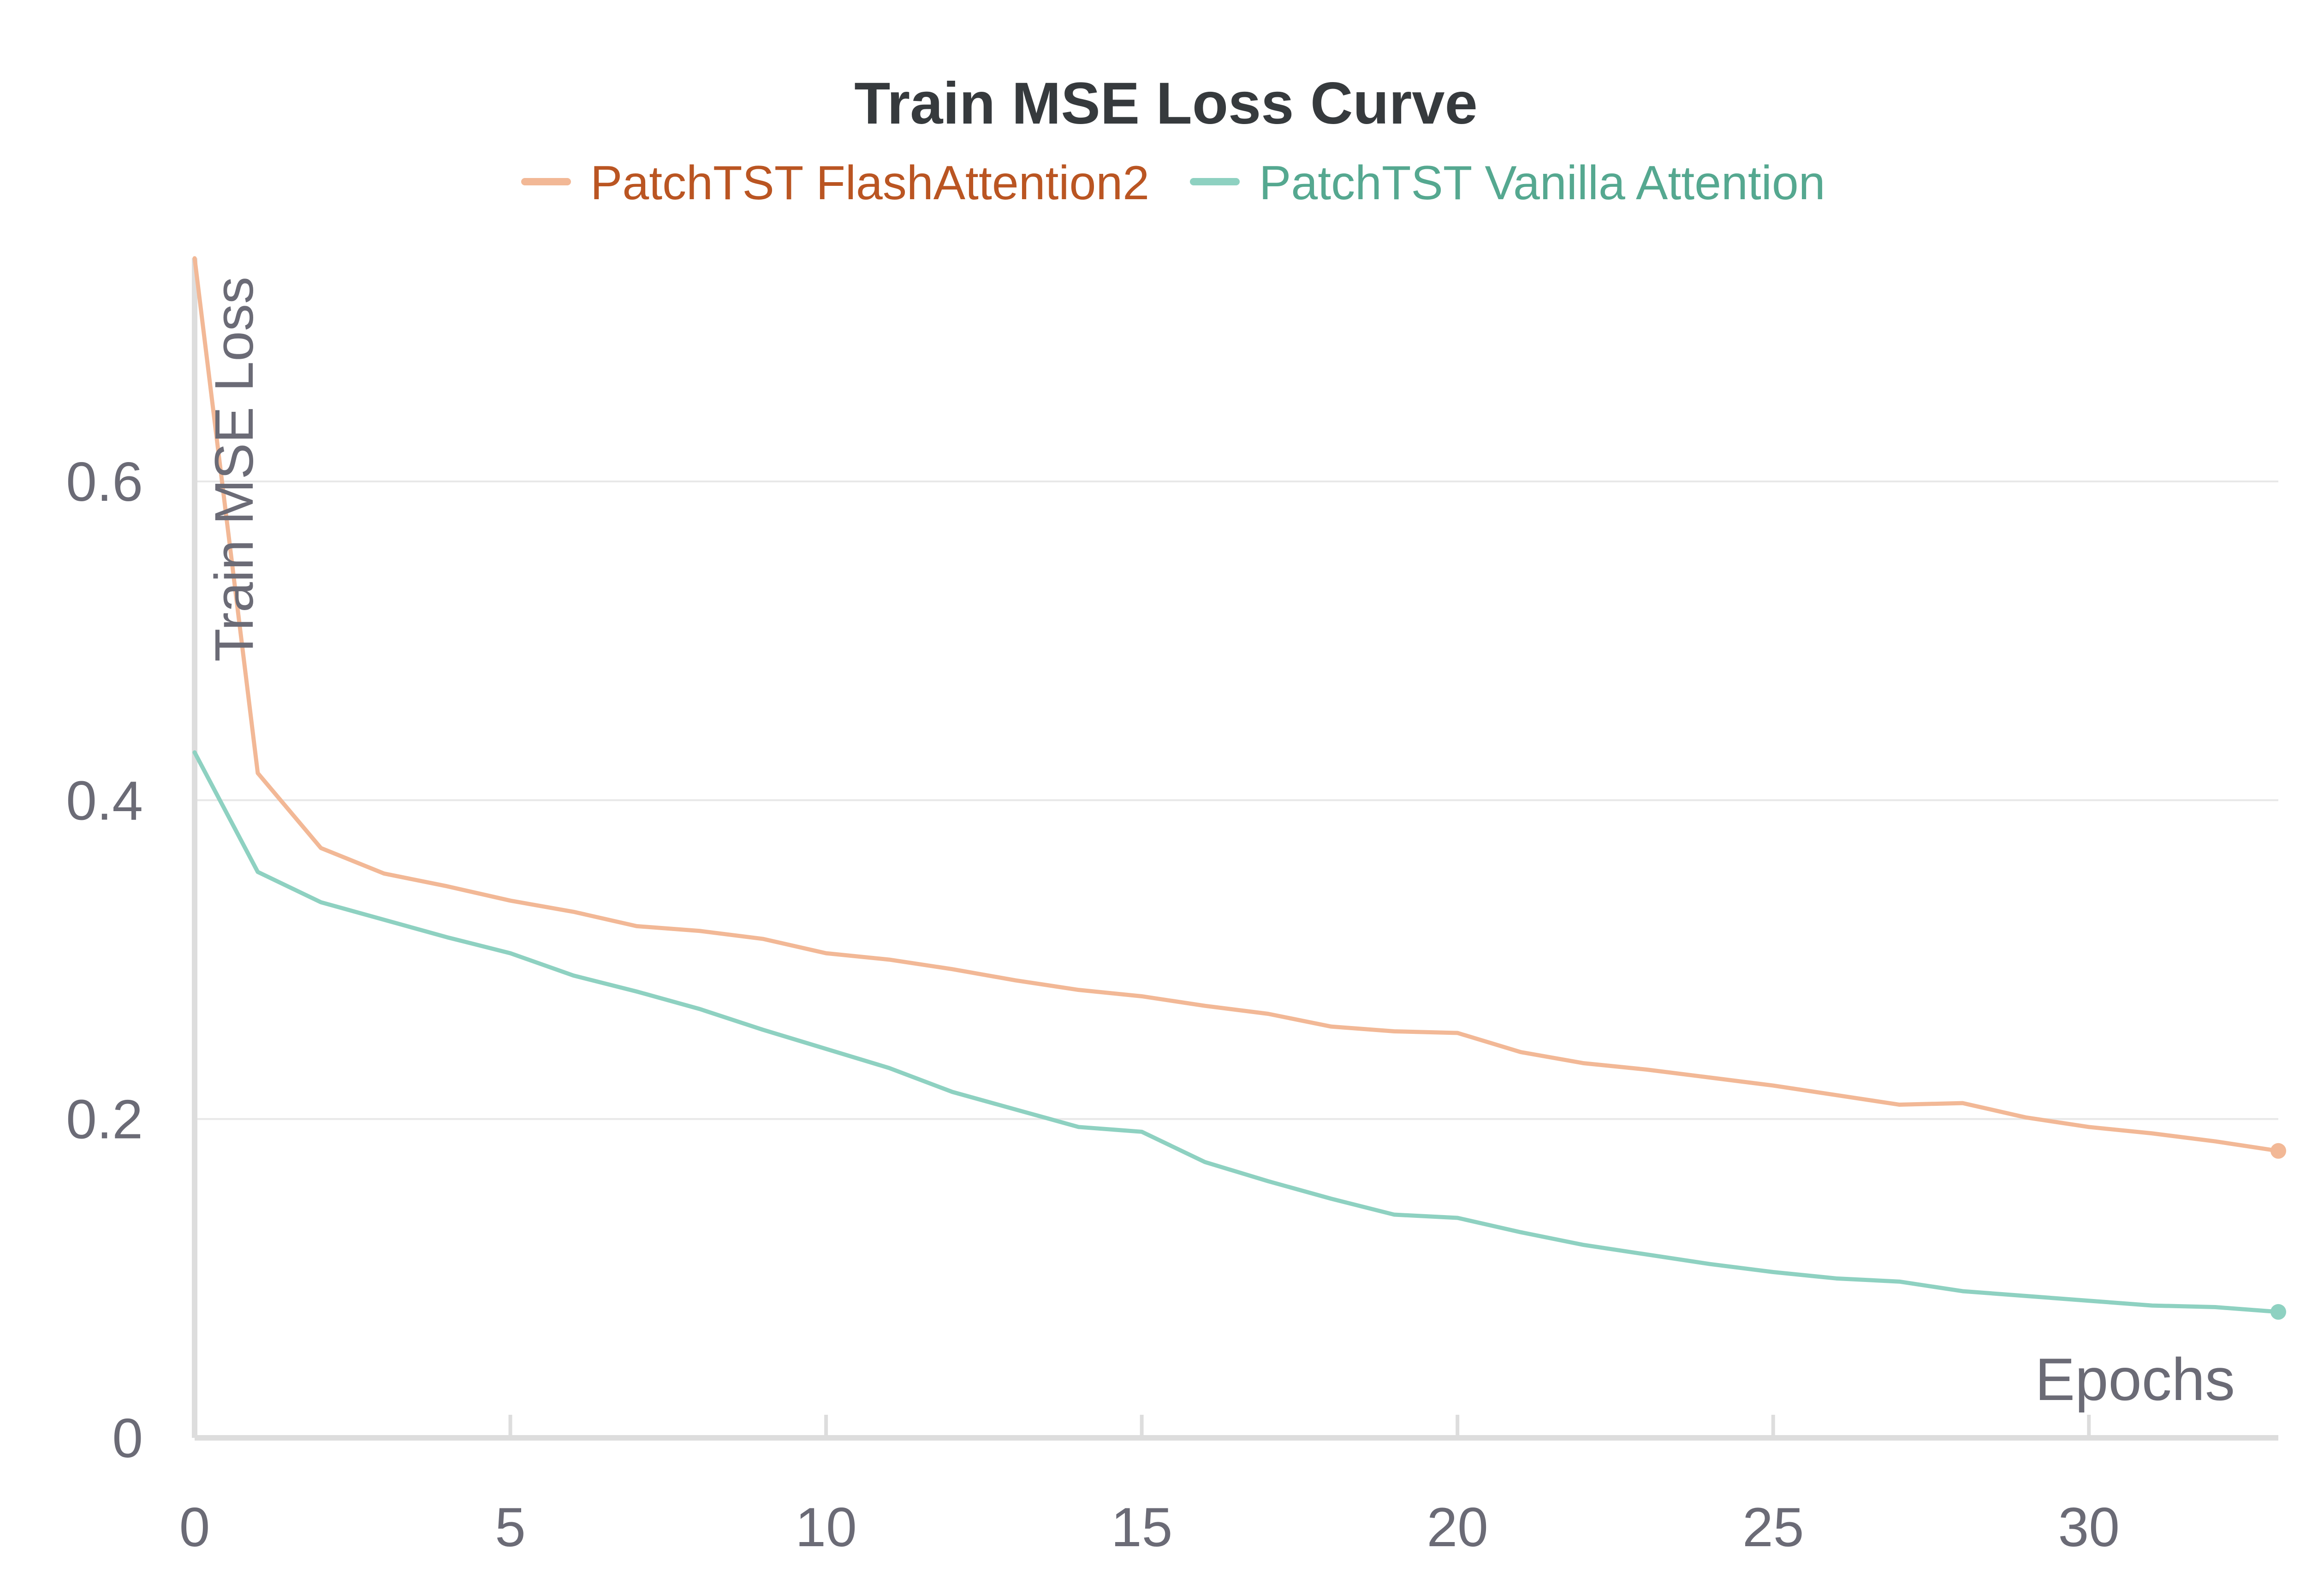 The image size is (2306, 1596). Describe the element at coordinates (104, 800) in the screenshot. I see `y-tick-label: 0.4` at that location.